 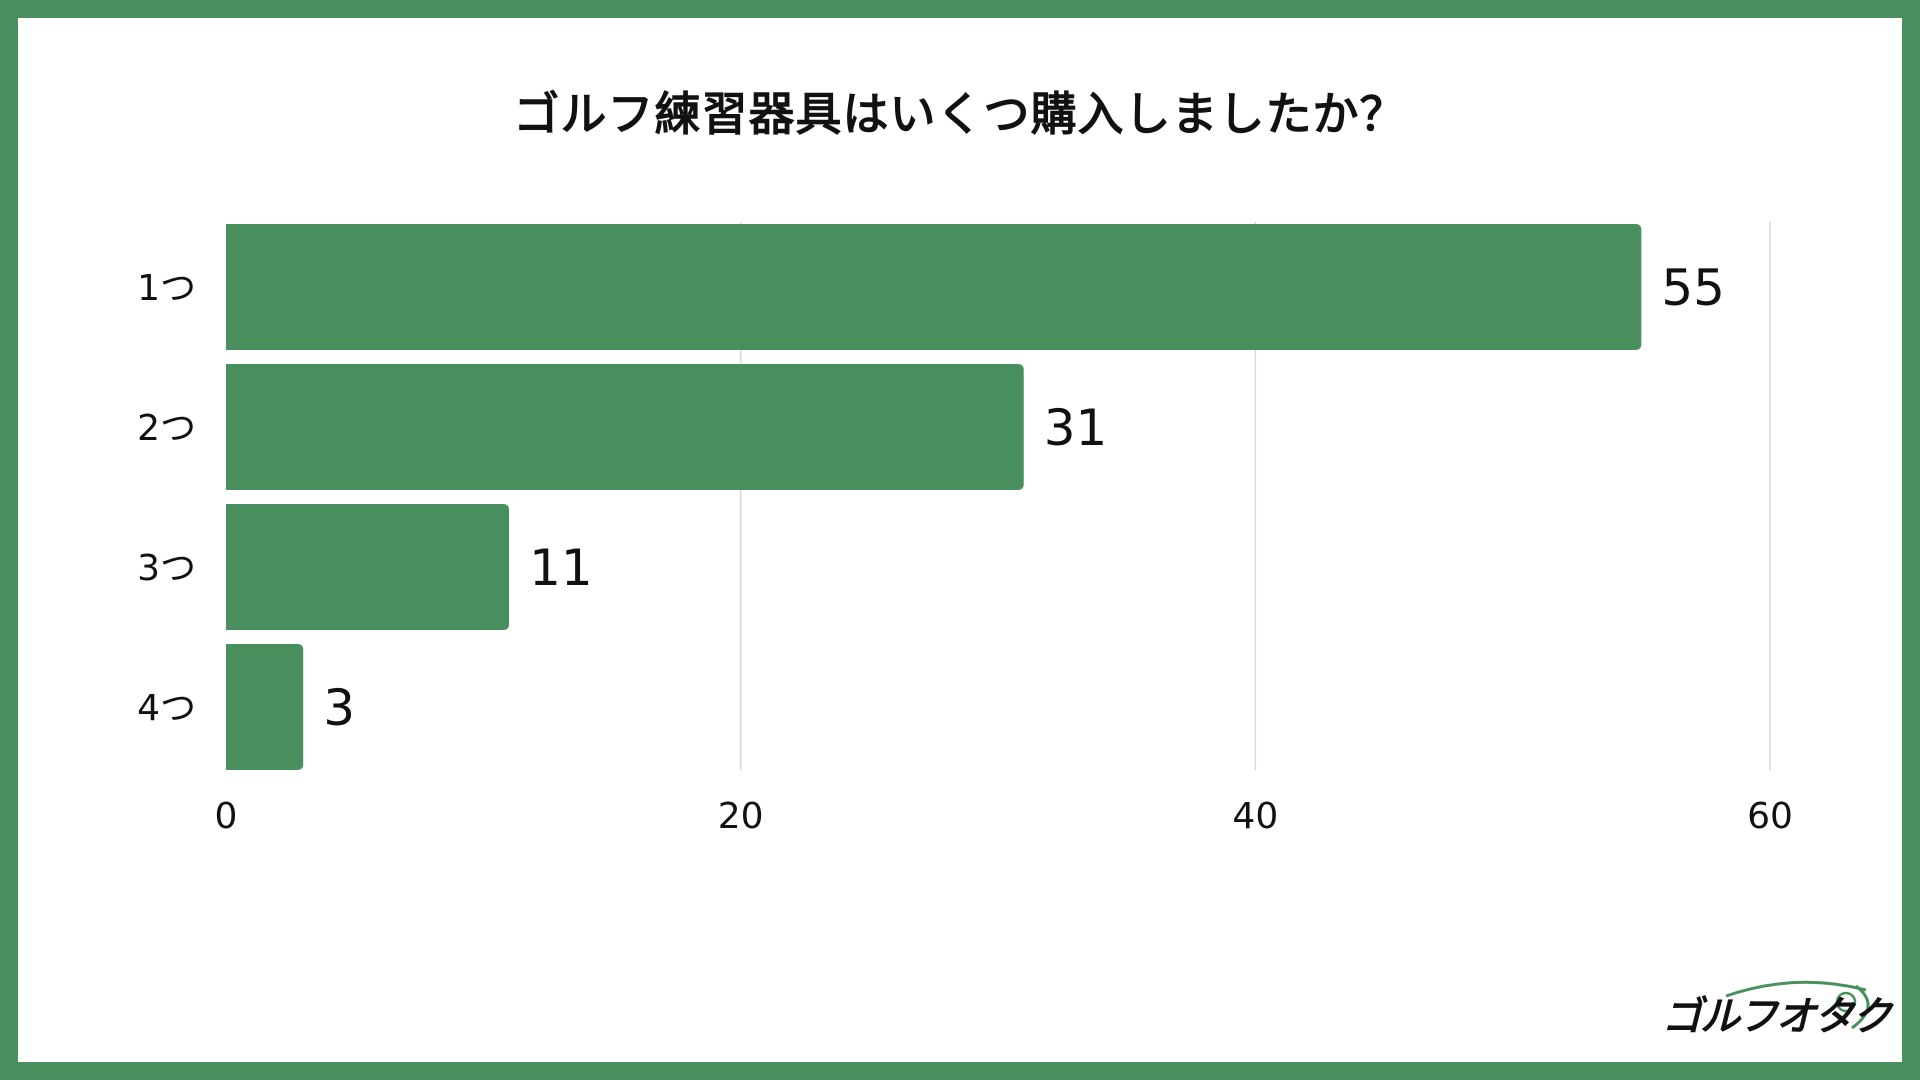 What do you see at coordinates (1770, 816) in the screenshot?
I see `x-tick-label-60: 60` at bounding box center [1770, 816].